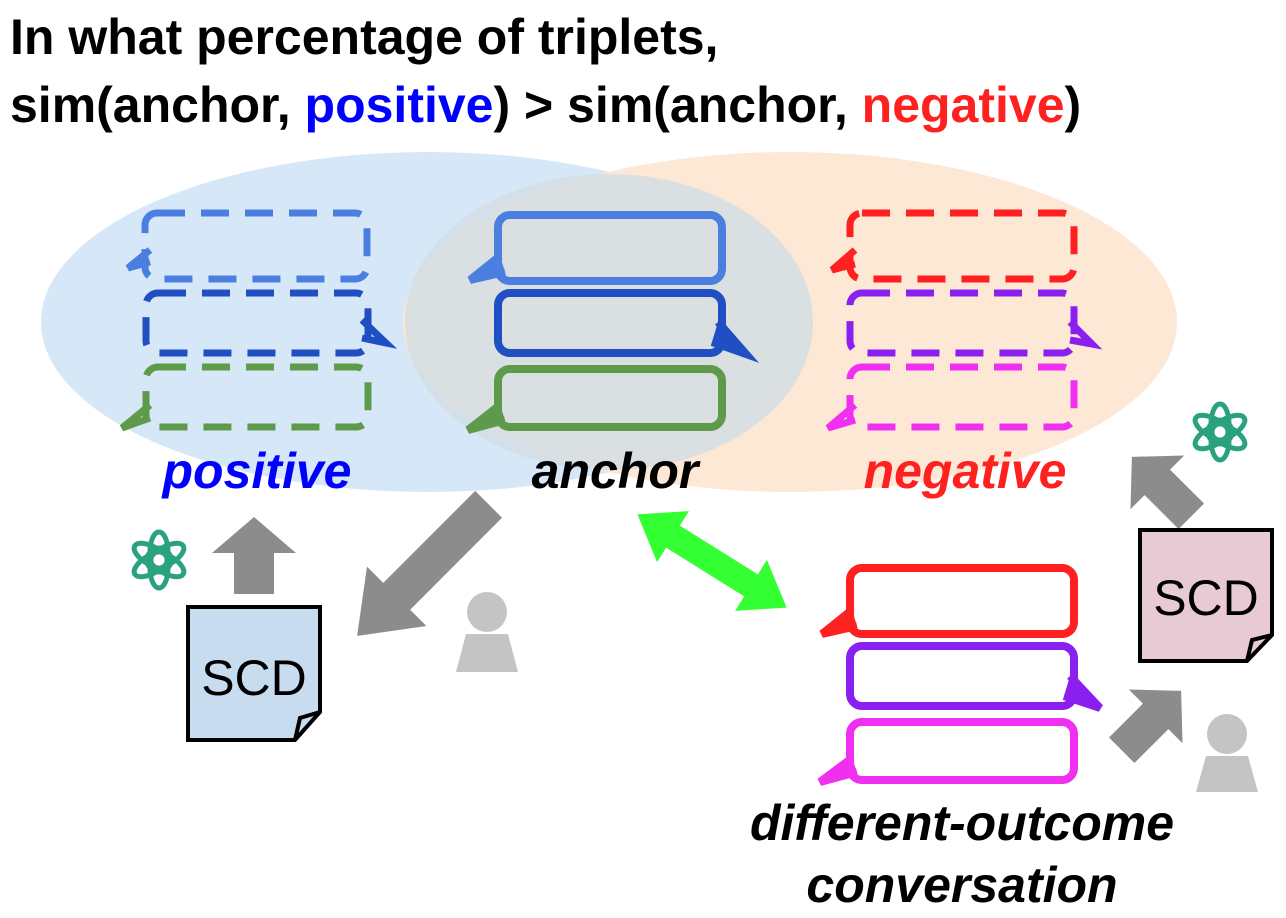  What do you see at coordinates (158, 560) in the screenshot?
I see `openai-logo-icon` at bounding box center [158, 560].